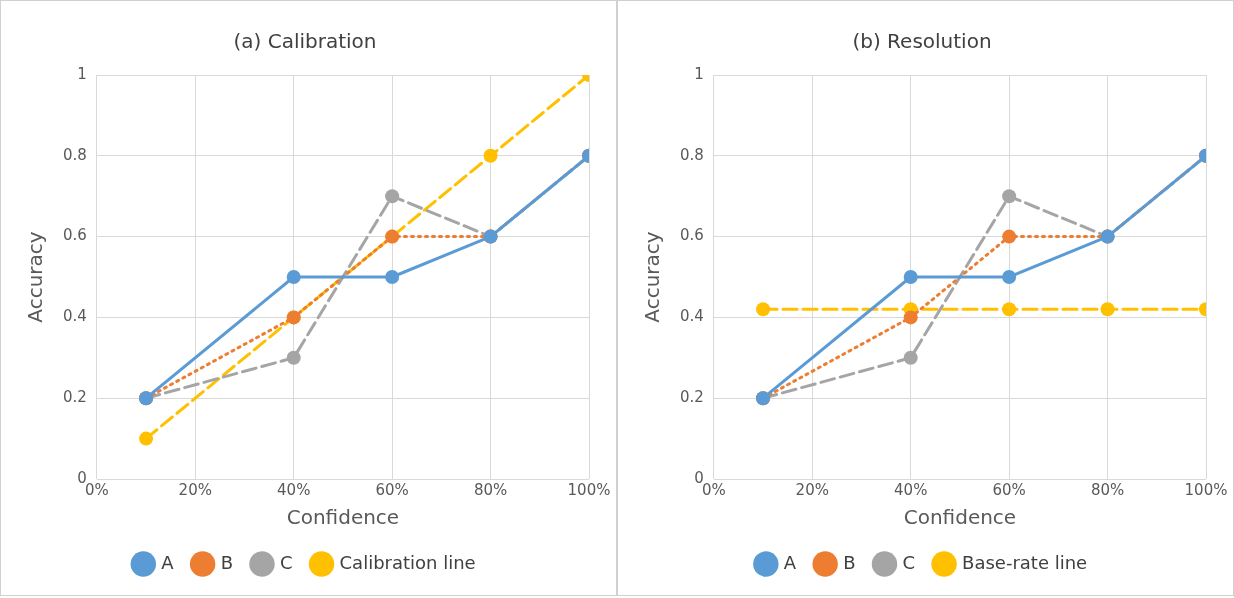 Image resolution: width=1234 pixels, height=598 pixels. I want to click on chart-title: (a) Calibration, so click(305, 41).